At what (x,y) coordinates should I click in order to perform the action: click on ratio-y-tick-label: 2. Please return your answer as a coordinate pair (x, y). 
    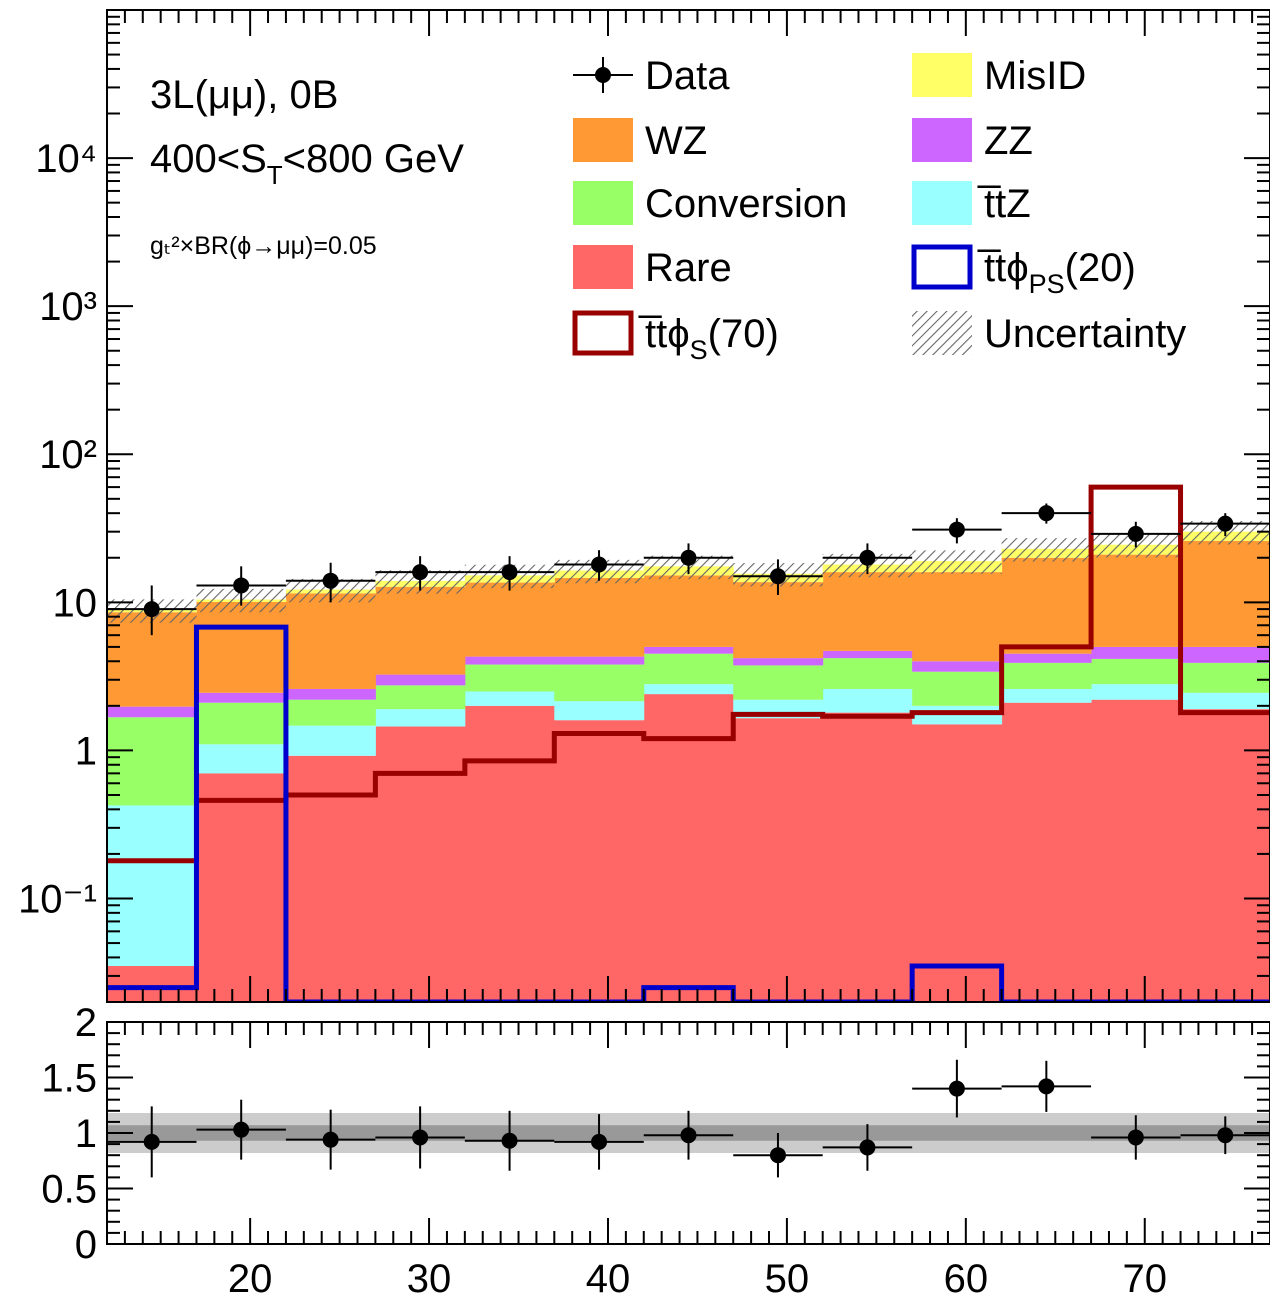
    Looking at the image, I should click on (86, 1023).